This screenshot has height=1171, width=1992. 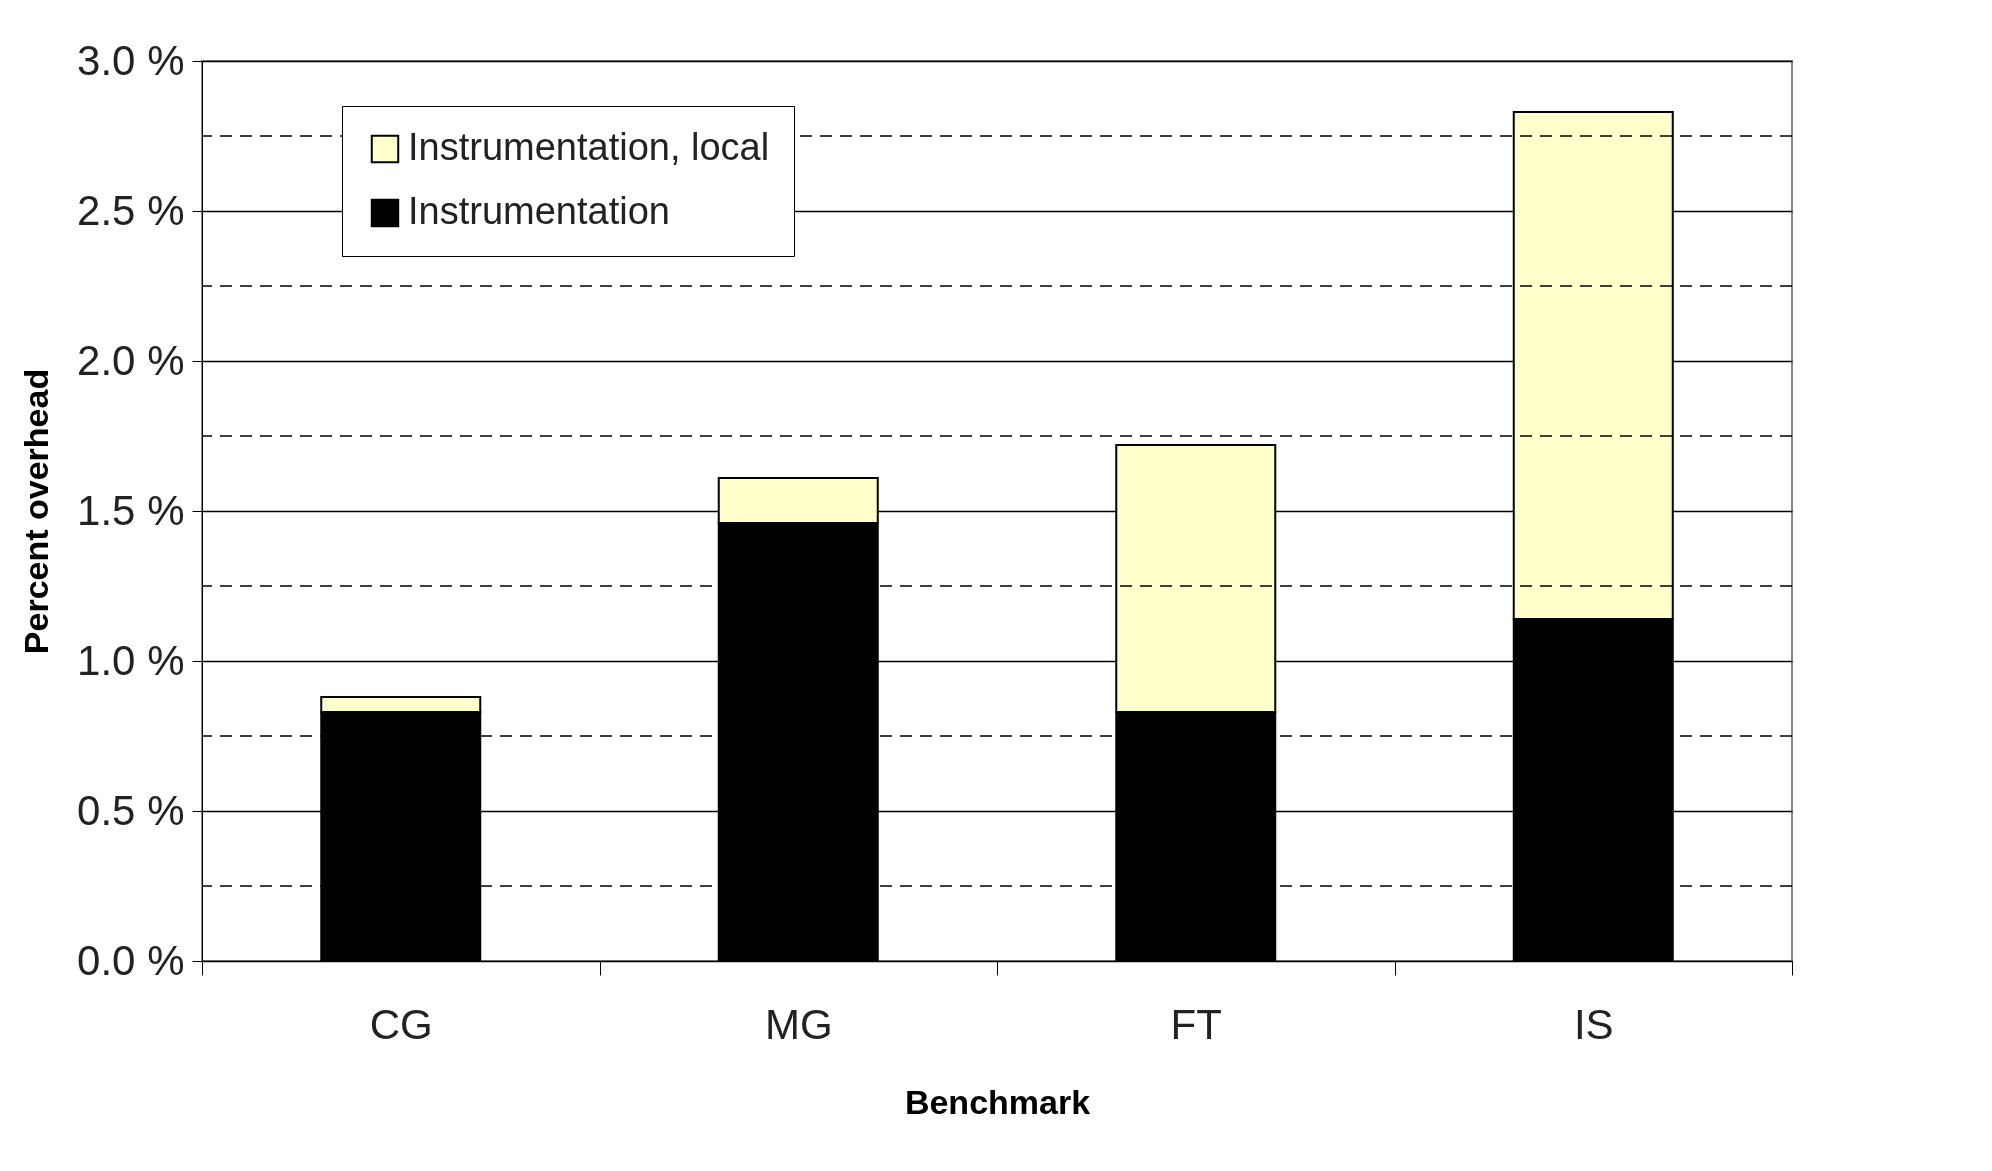 I want to click on legend-label: Instrumentation, local, so click(x=589, y=147).